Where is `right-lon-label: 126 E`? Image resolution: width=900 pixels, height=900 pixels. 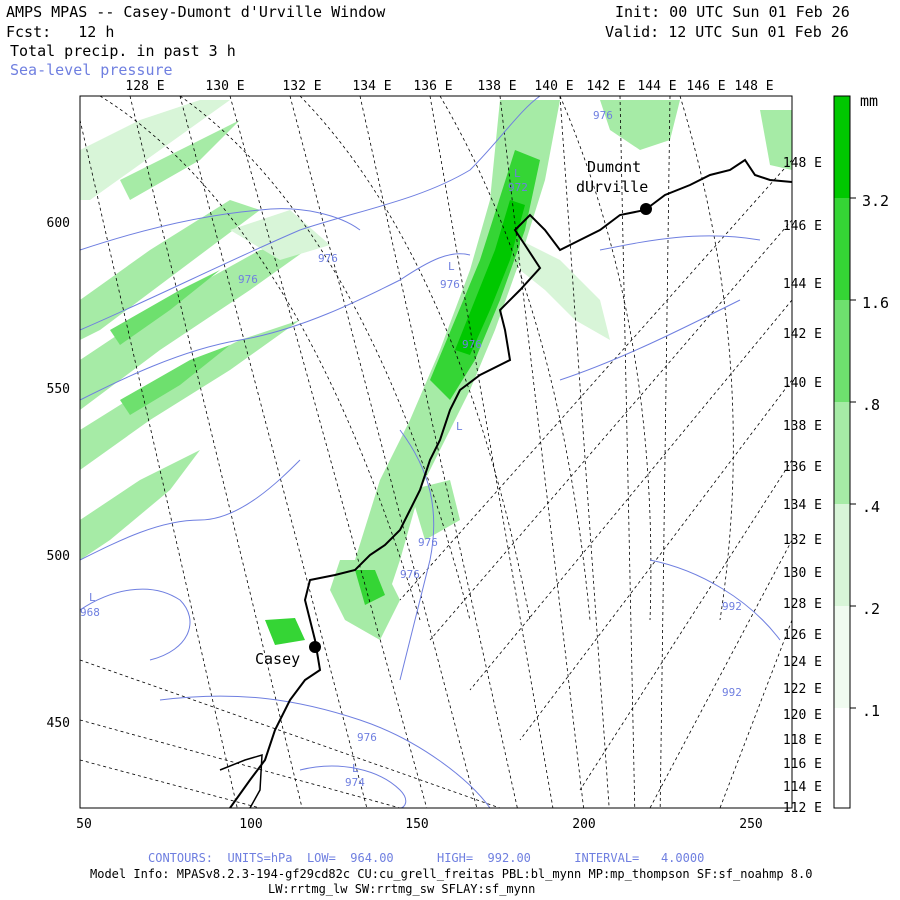
right-lon-label: 126 E is located at coordinates (802, 635).